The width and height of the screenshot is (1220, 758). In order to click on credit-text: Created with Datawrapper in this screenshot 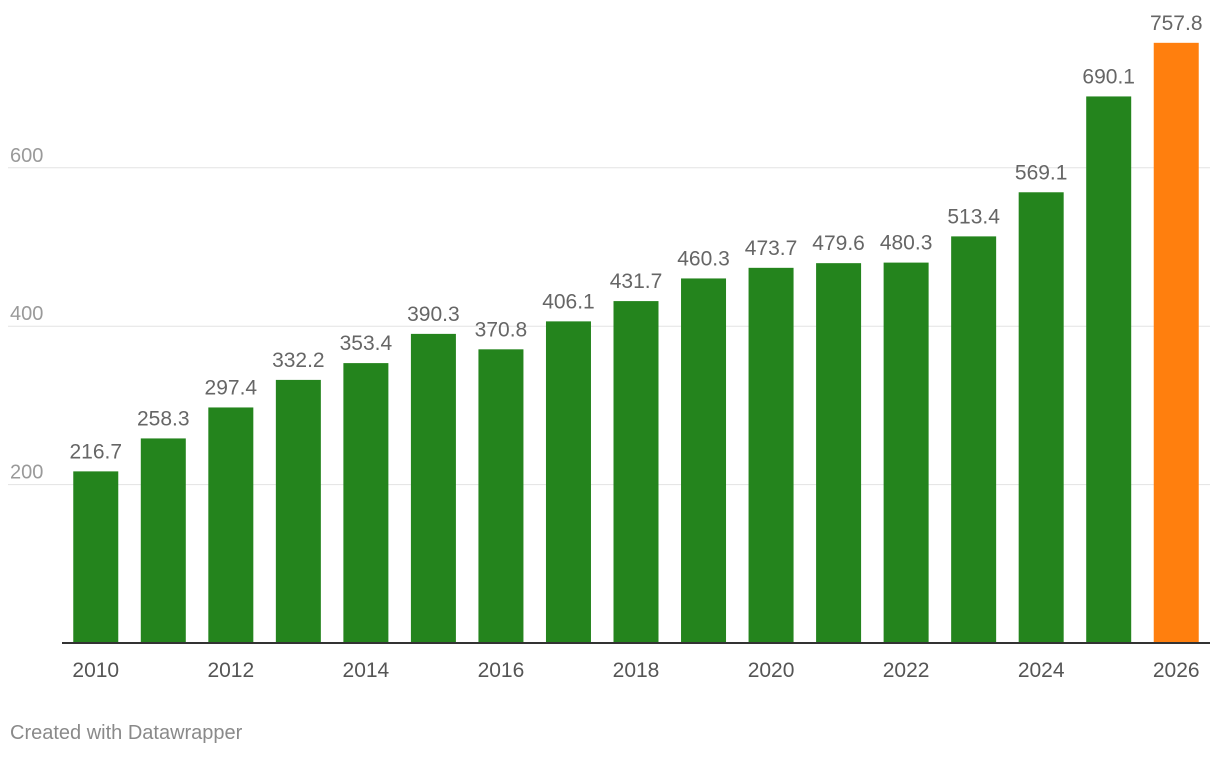, I will do `click(126, 733)`.